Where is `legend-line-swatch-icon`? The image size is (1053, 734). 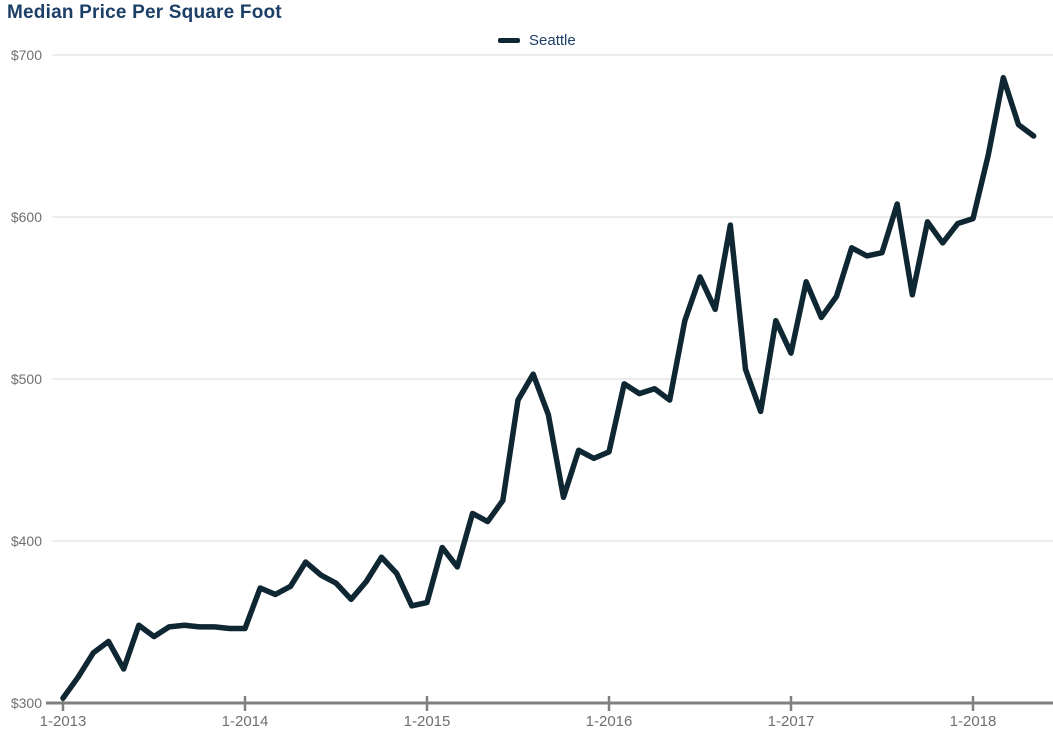 legend-line-swatch-icon is located at coordinates (509, 40).